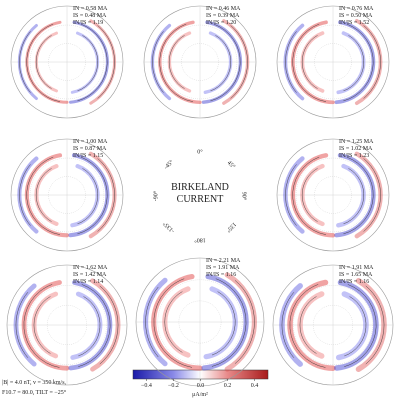  Describe the element at coordinates (356, 268) in the screenshot. I see `panel-label: IN = 1.91 MA` at that location.